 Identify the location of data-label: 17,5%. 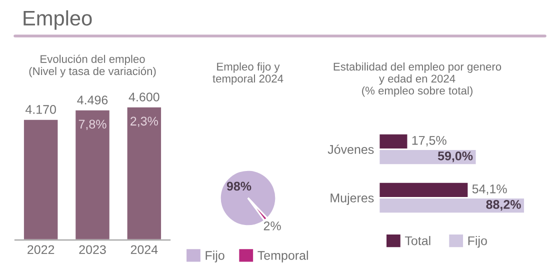
(429, 141).